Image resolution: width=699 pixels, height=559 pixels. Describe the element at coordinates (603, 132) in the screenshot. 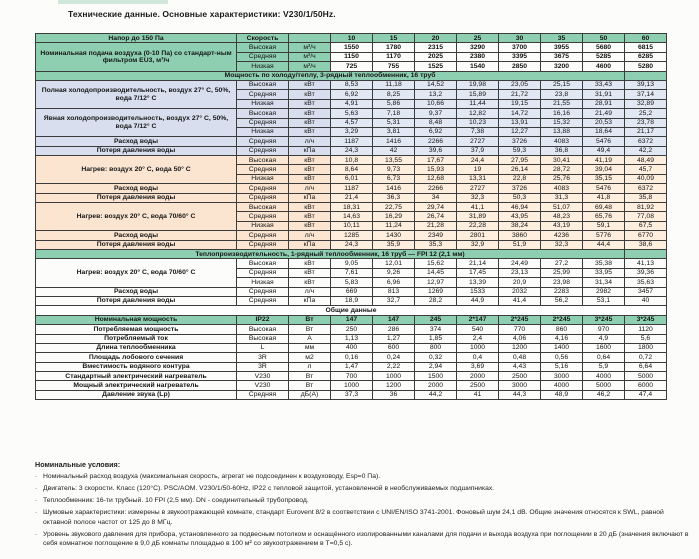

I see `row-value: 18,64` at that location.